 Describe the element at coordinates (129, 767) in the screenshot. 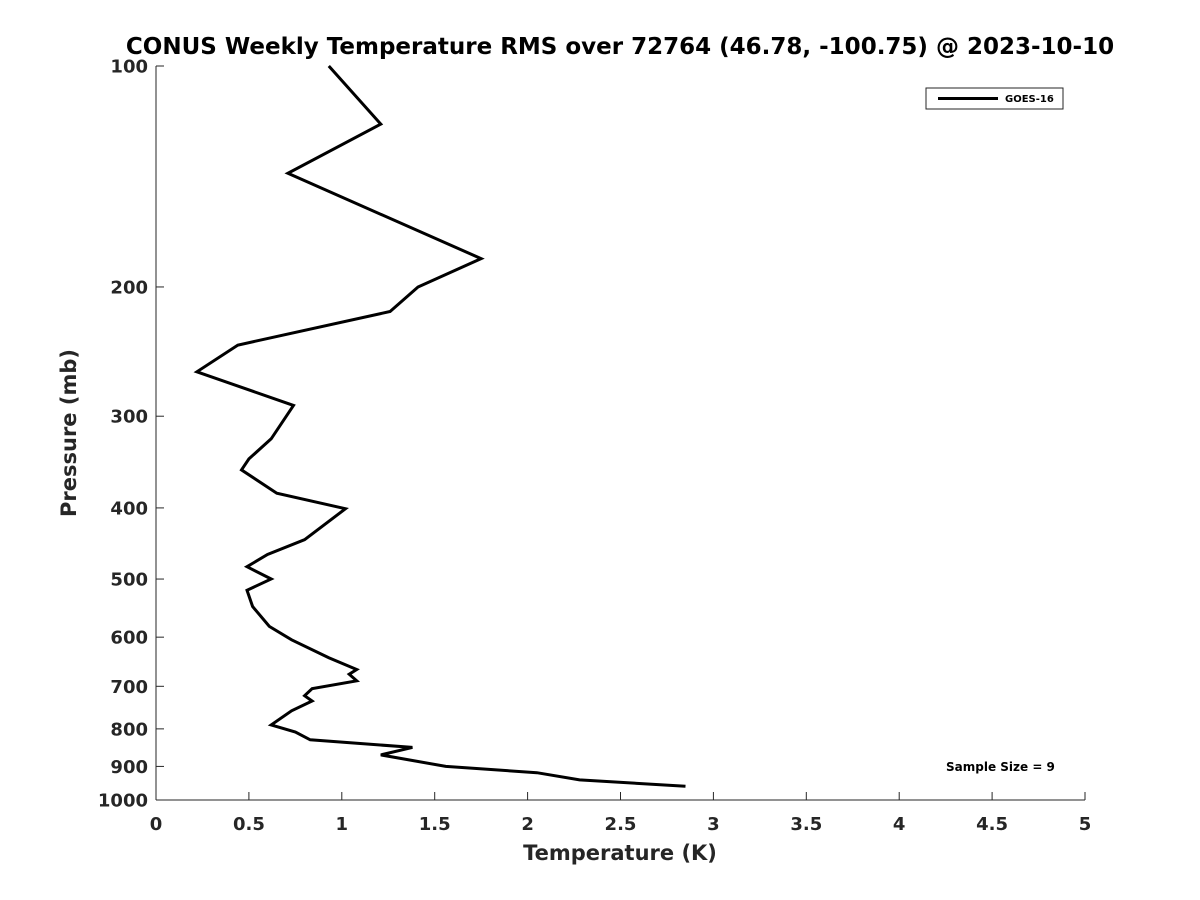

I see `y-tick-label: 900` at that location.